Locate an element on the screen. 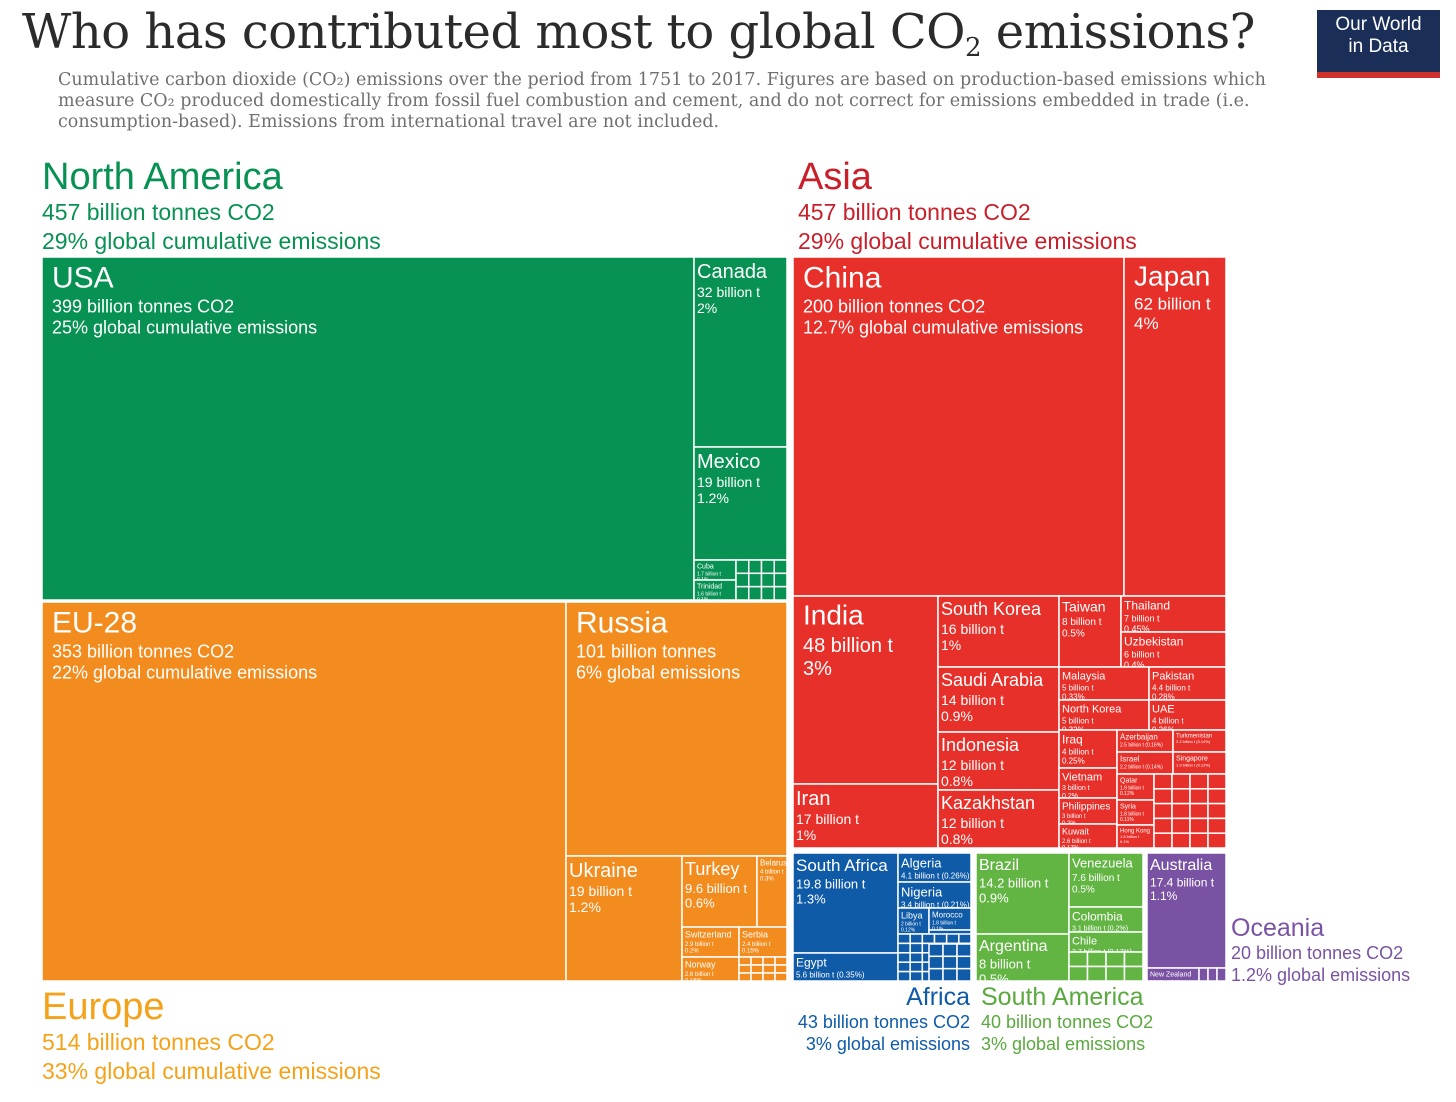 Image resolution: width=1456 pixels, height=1102 pixels. tile-value-south-korea: 16 billion t is located at coordinates (972, 629).